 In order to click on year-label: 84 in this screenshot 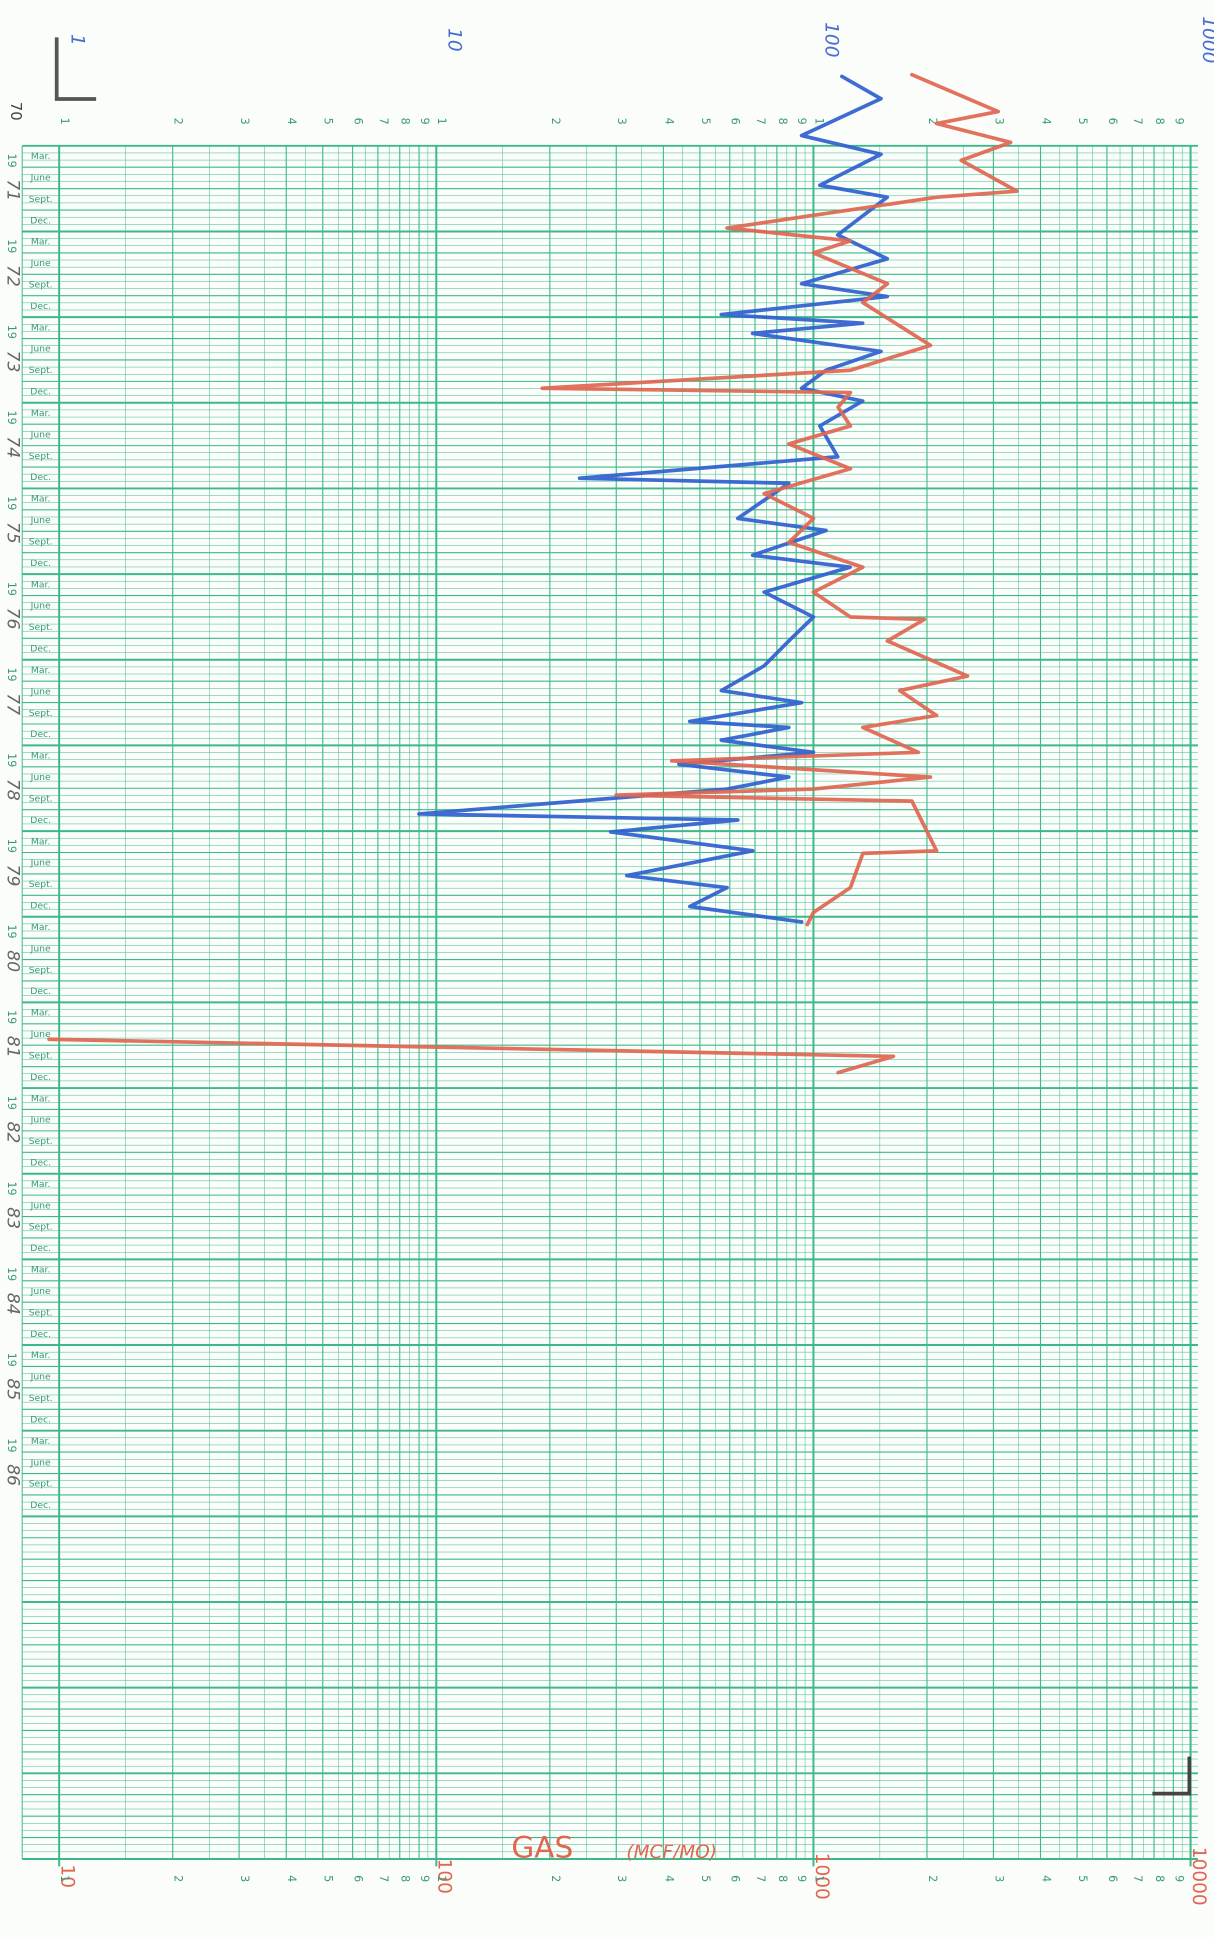, I will do `click(12, 1304)`.